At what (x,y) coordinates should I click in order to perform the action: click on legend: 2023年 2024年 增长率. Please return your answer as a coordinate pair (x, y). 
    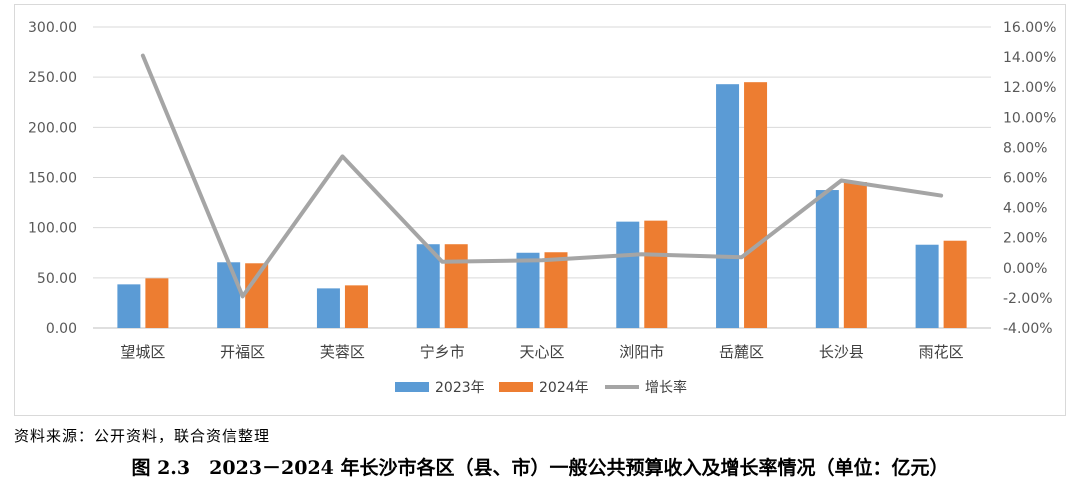
    Looking at the image, I should click on (541, 387).